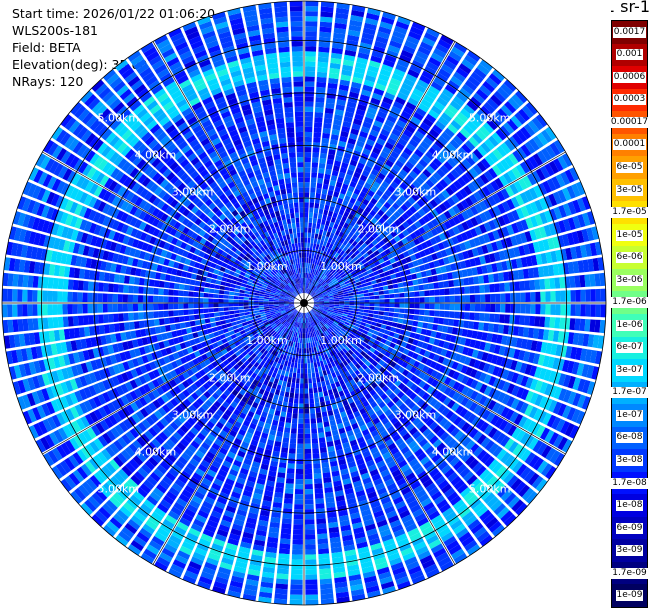  I want to click on ray, so click(452, 358).